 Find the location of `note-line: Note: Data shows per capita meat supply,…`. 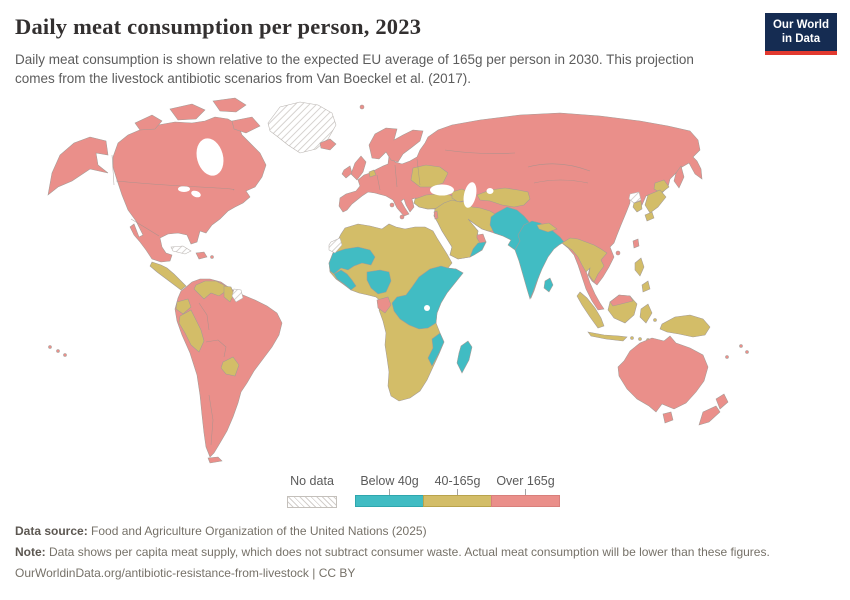

note-line: Note: Data shows per capita meat supply,… is located at coordinates (392, 552).